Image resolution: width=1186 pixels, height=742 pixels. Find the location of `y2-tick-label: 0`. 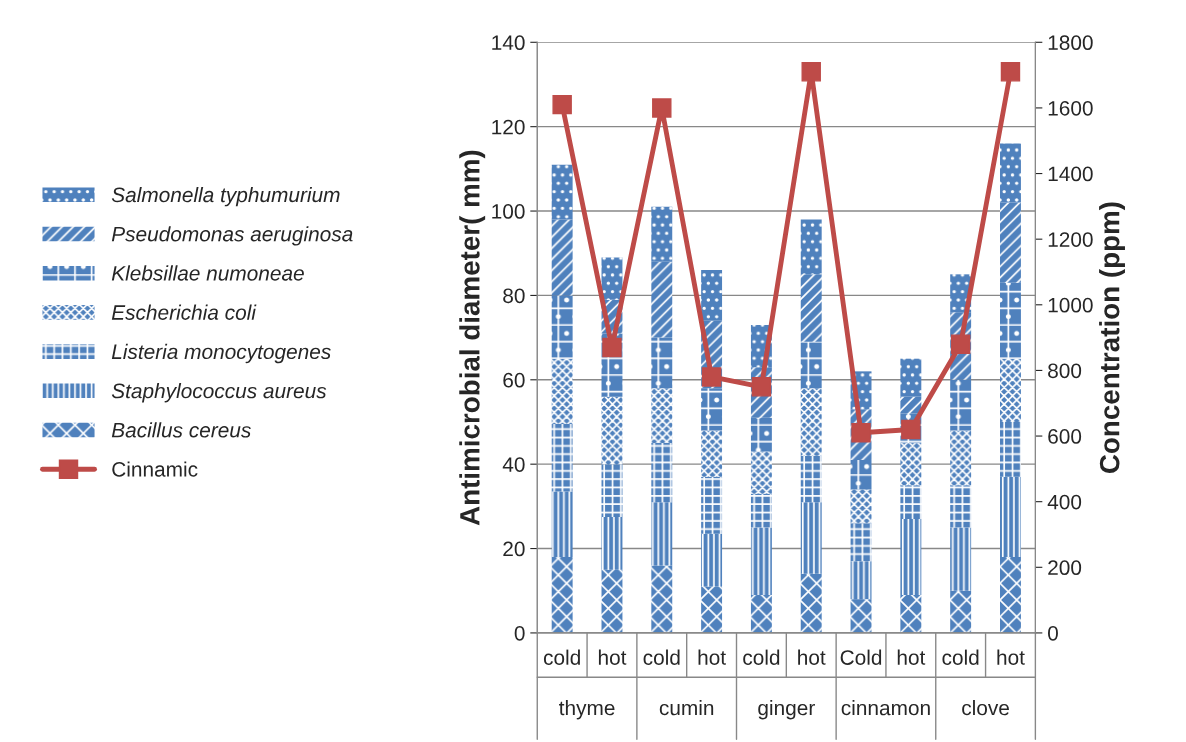

y2-tick-label: 0 is located at coordinates (1053, 633).